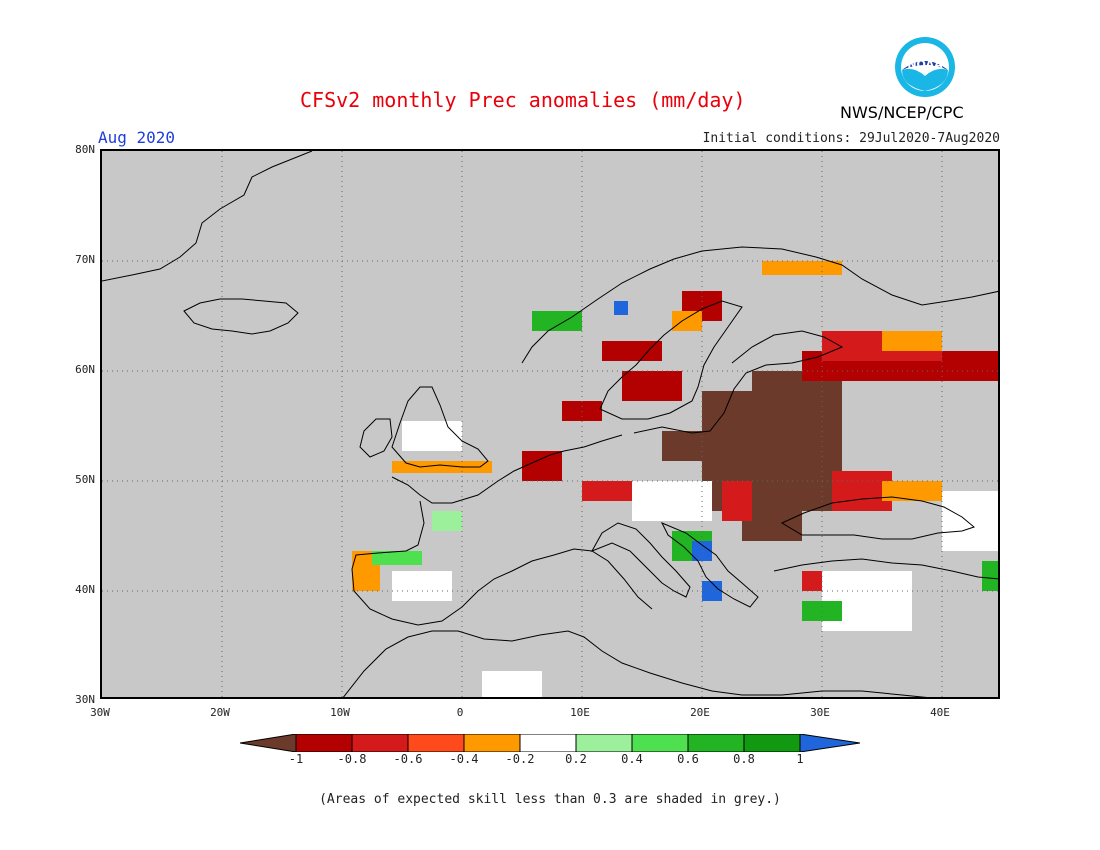 This screenshot has height=850, width=1100. Describe the element at coordinates (408, 759) in the screenshot. I see `colorbar-label: -0.6` at that location.